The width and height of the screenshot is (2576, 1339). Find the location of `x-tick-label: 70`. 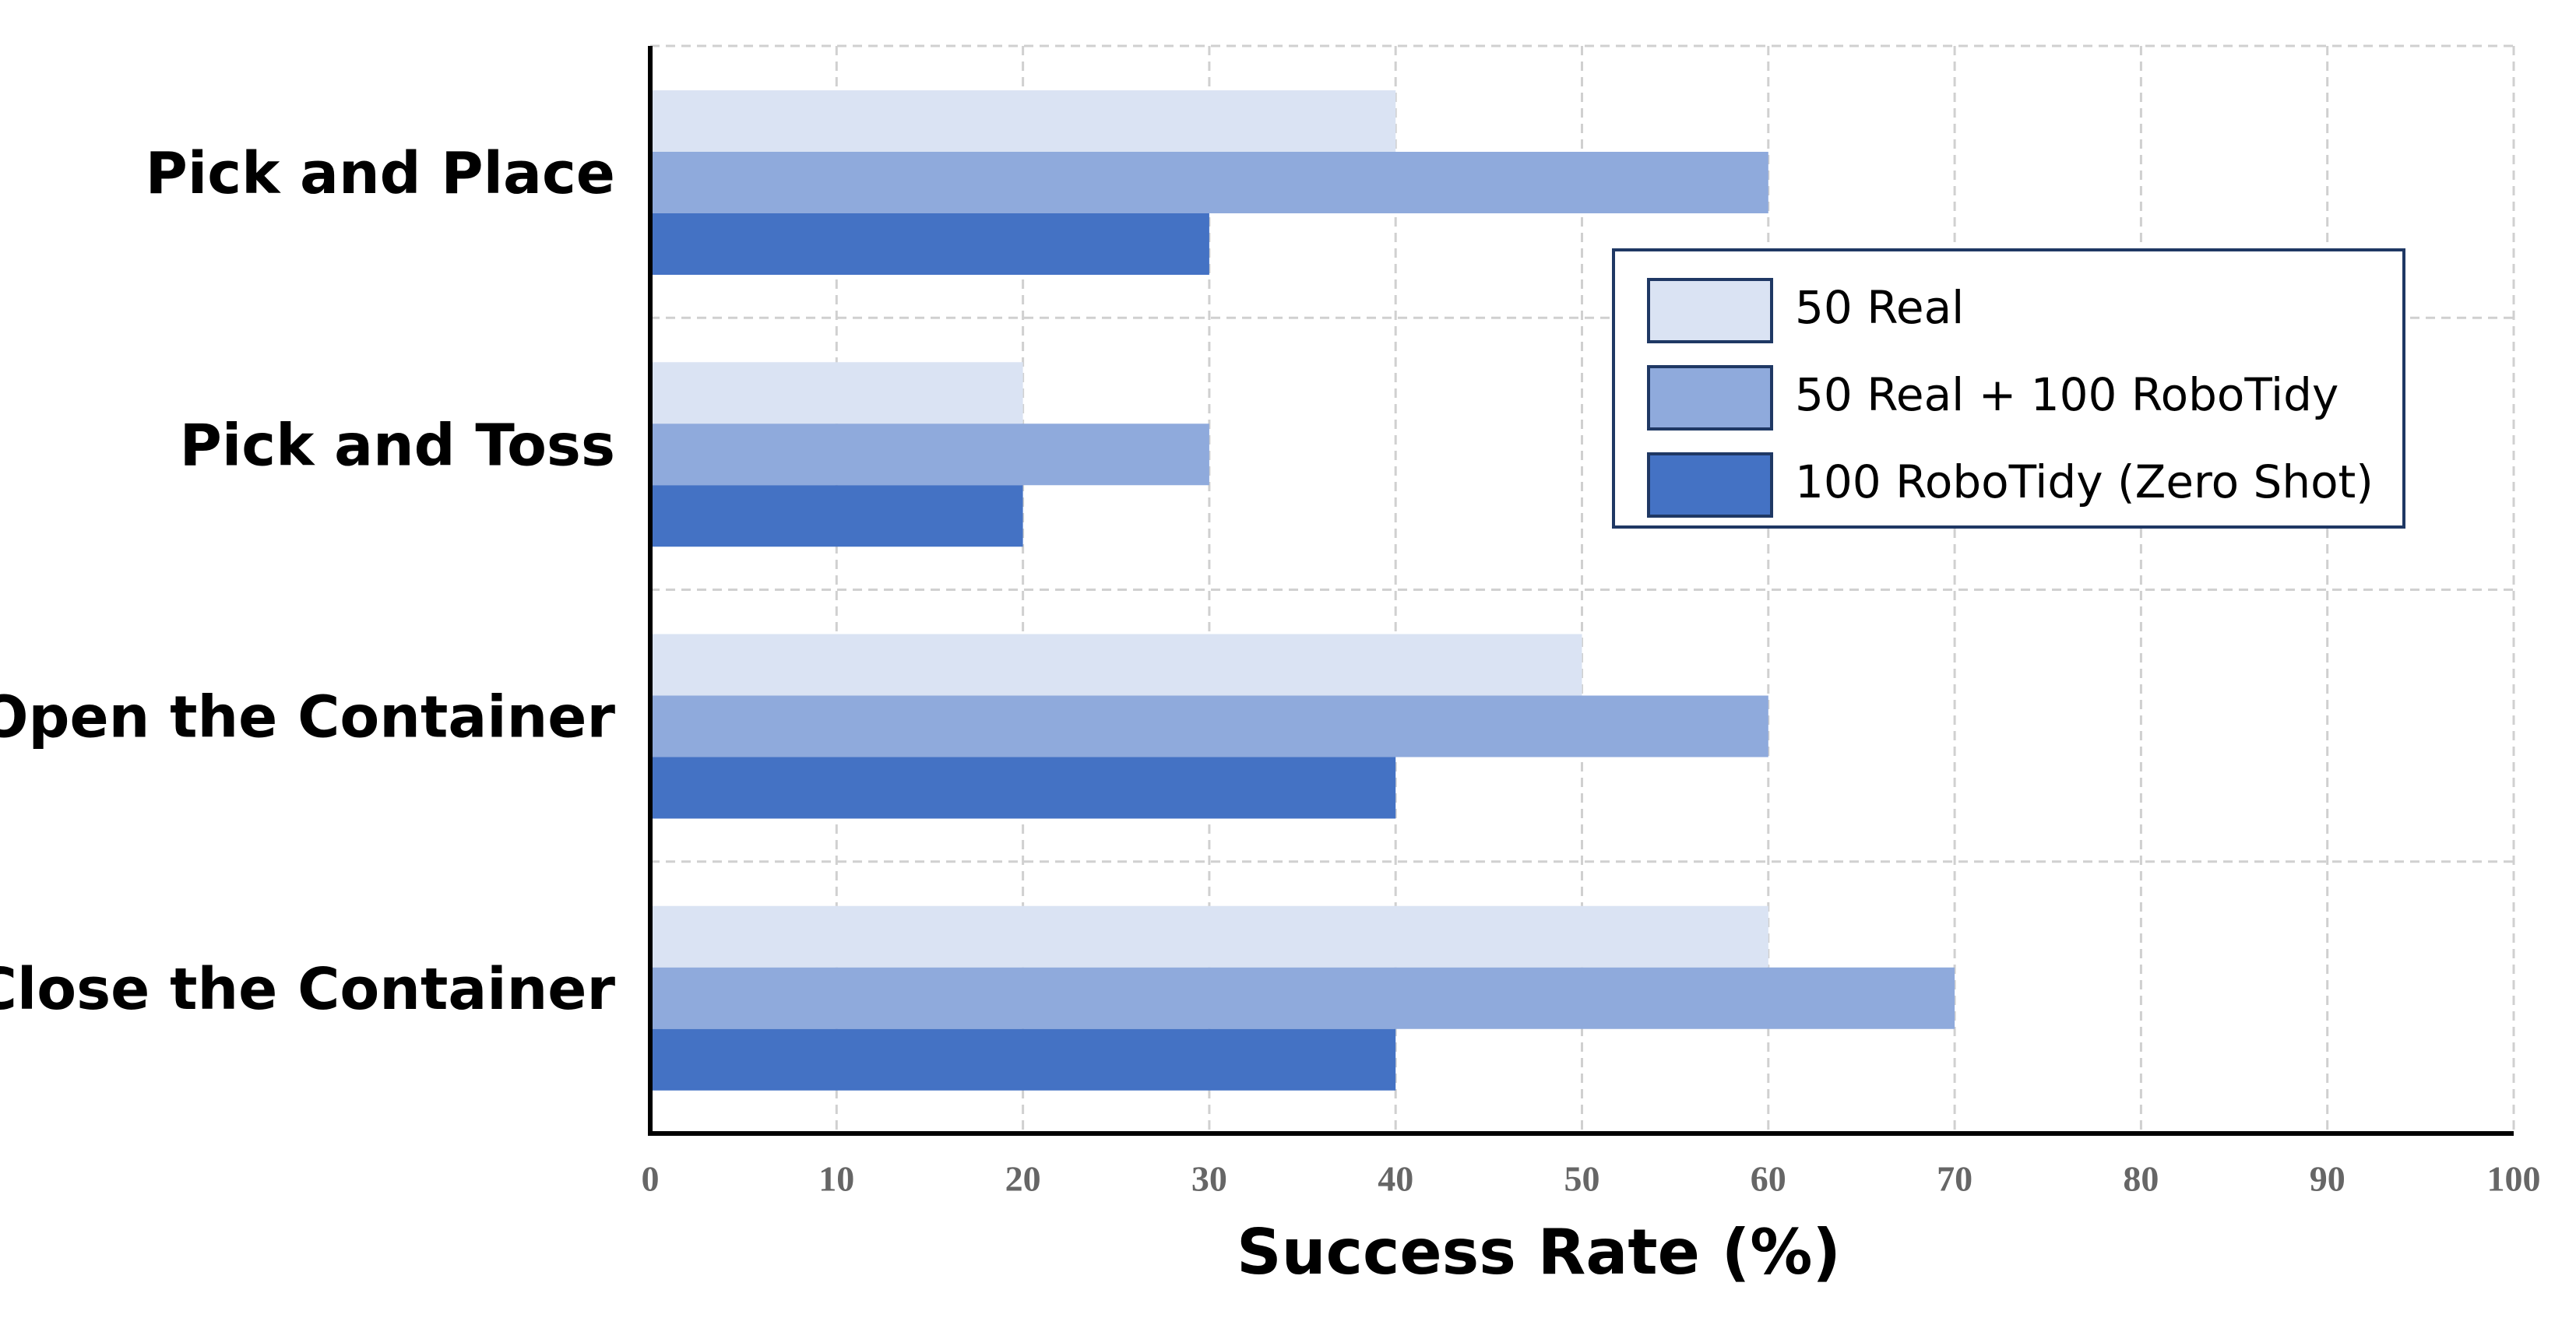

x-tick-label: 70 is located at coordinates (1954, 1179).